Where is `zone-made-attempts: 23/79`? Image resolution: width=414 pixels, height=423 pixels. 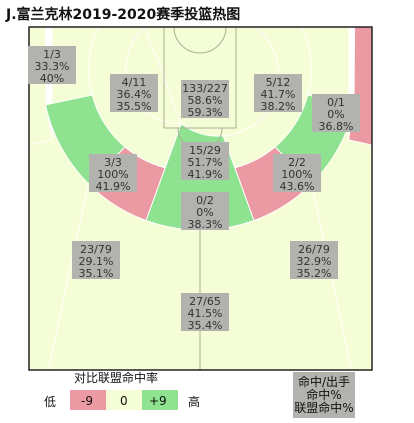 zone-made-attempts: 23/79 is located at coordinates (96, 249).